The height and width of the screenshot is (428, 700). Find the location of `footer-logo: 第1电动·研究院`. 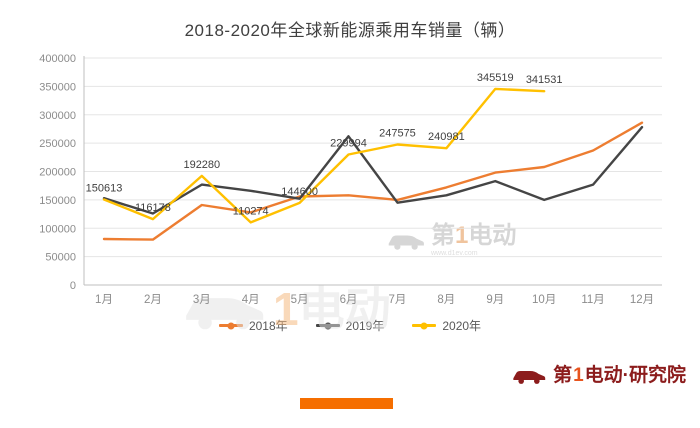

footer-logo: 第1电动·研究院 is located at coordinates (598, 375).